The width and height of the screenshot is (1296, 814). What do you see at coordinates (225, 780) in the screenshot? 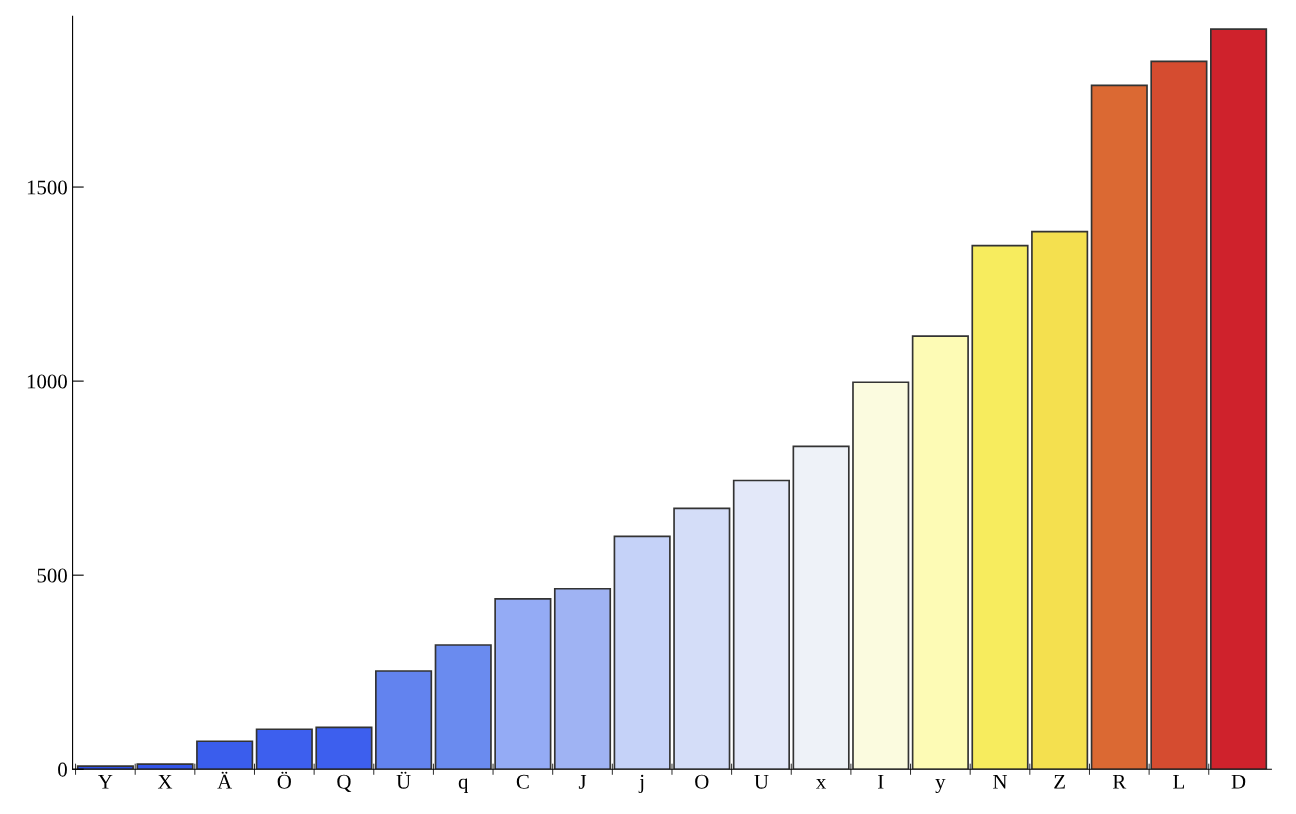
I see `x-tick-label: Ä` at bounding box center [225, 780].